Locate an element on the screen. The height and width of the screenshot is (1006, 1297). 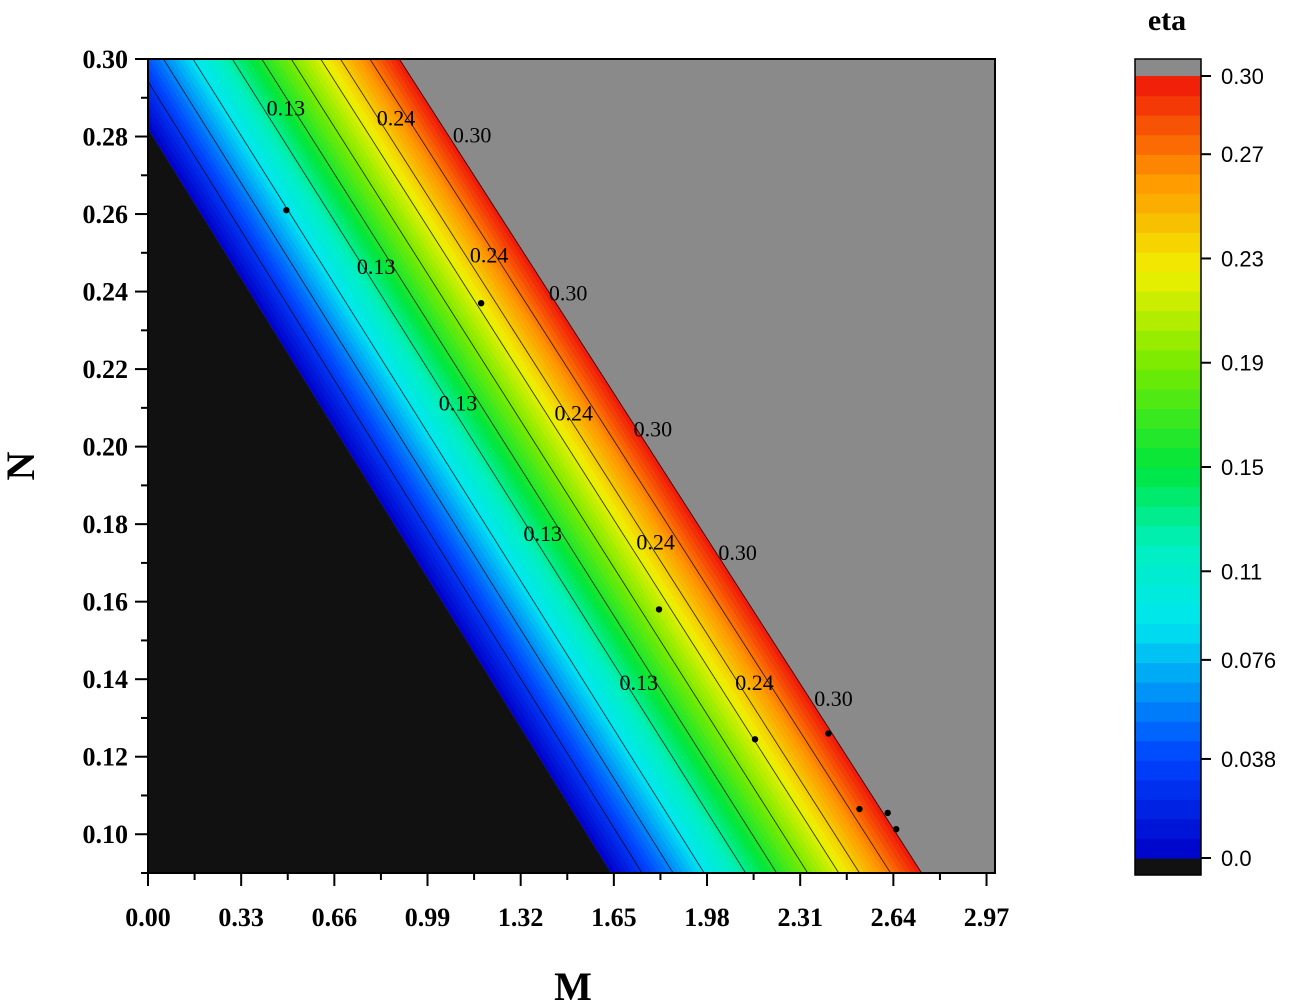
x-axis: 0.00 0.33 0.66 0.99 1.32 1.65 1.98 2.31 2.64 2.97 is located at coordinates (567, 902).